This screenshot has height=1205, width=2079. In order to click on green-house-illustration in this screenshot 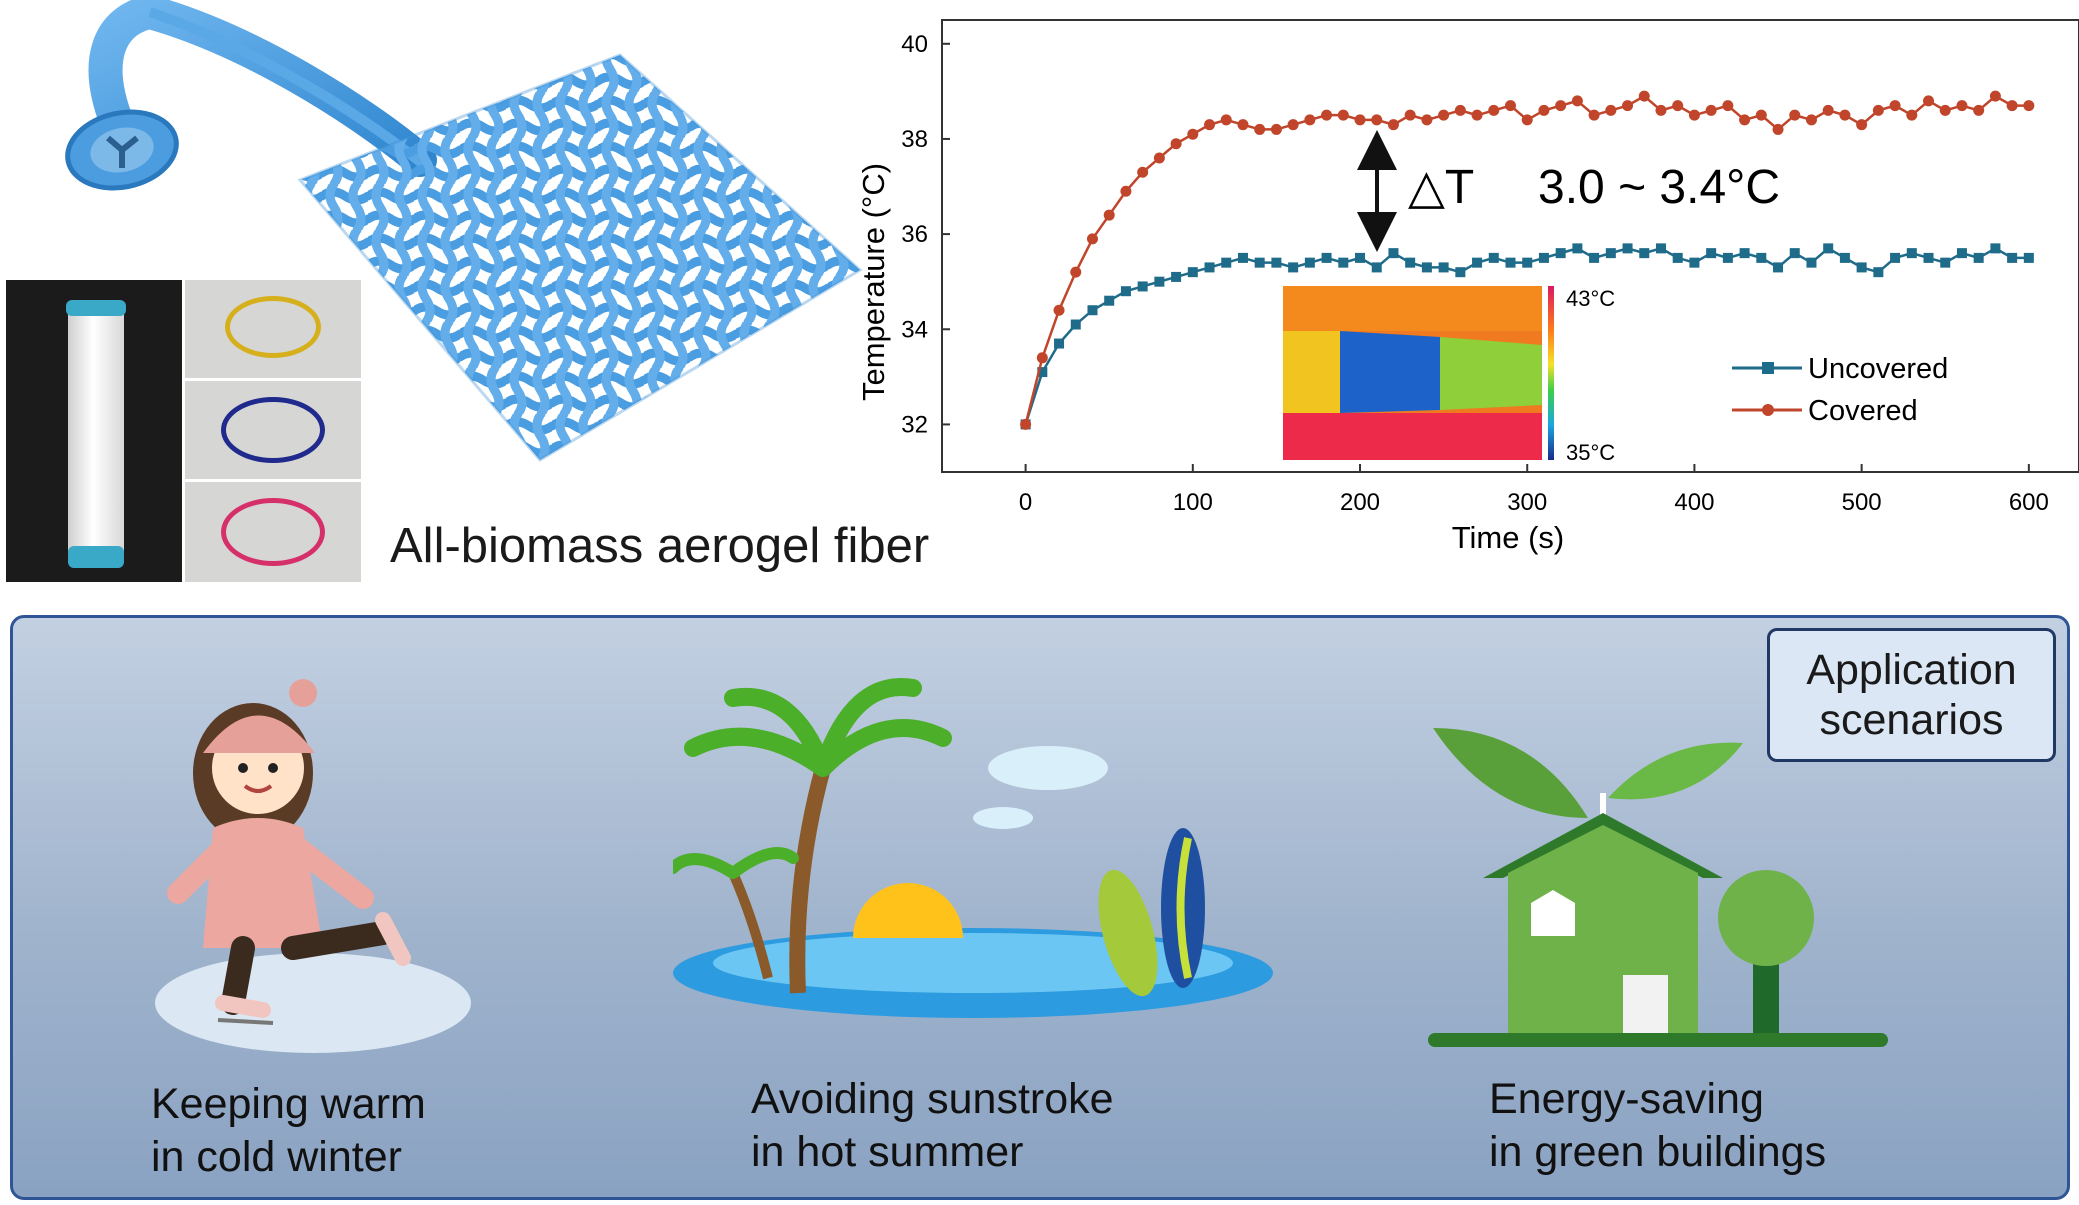, I will do `click(1658, 887)`.